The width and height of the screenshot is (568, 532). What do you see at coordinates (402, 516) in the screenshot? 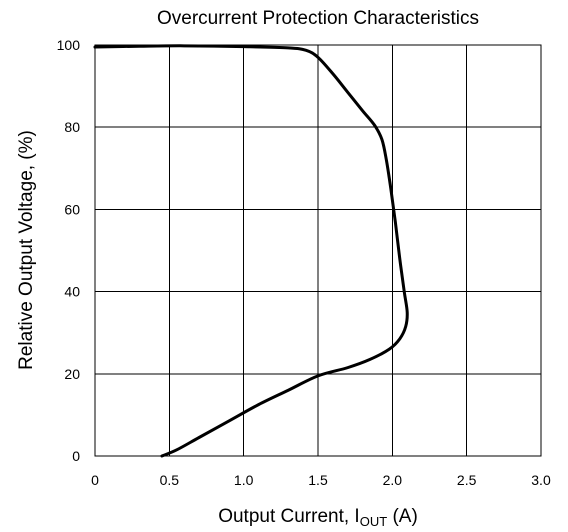
I see `x-axis-label-suffix: (A)` at bounding box center [402, 516].